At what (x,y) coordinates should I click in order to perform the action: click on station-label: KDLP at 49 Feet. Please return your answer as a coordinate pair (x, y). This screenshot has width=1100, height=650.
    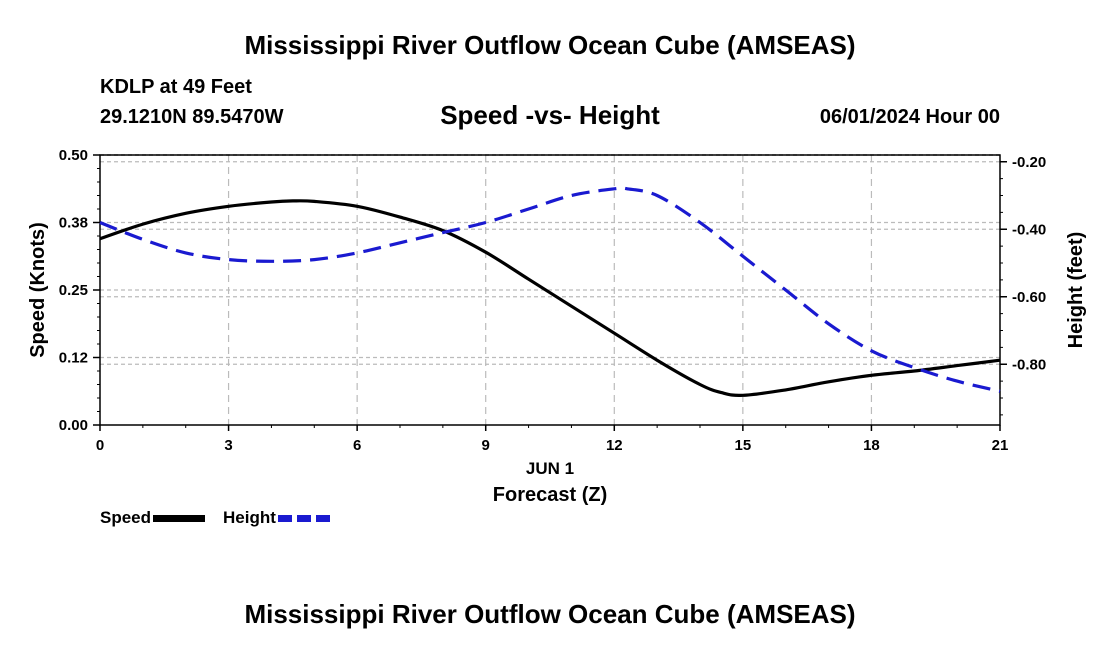
    Looking at the image, I should click on (176, 87).